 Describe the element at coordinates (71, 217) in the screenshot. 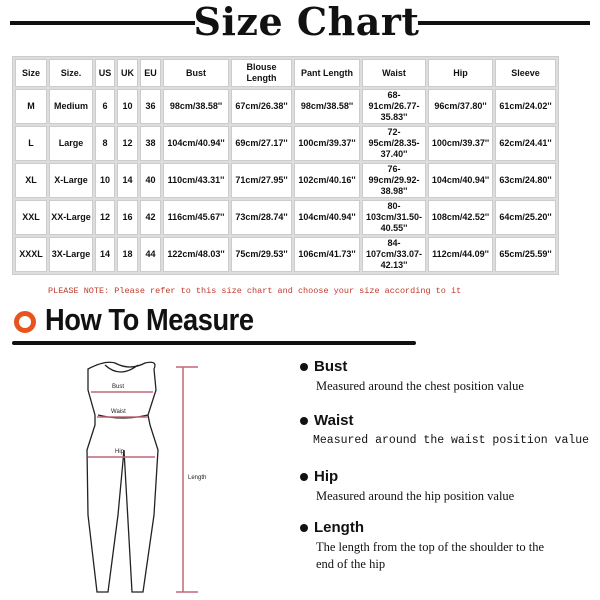

I see `table-cell: XX-Large` at that location.